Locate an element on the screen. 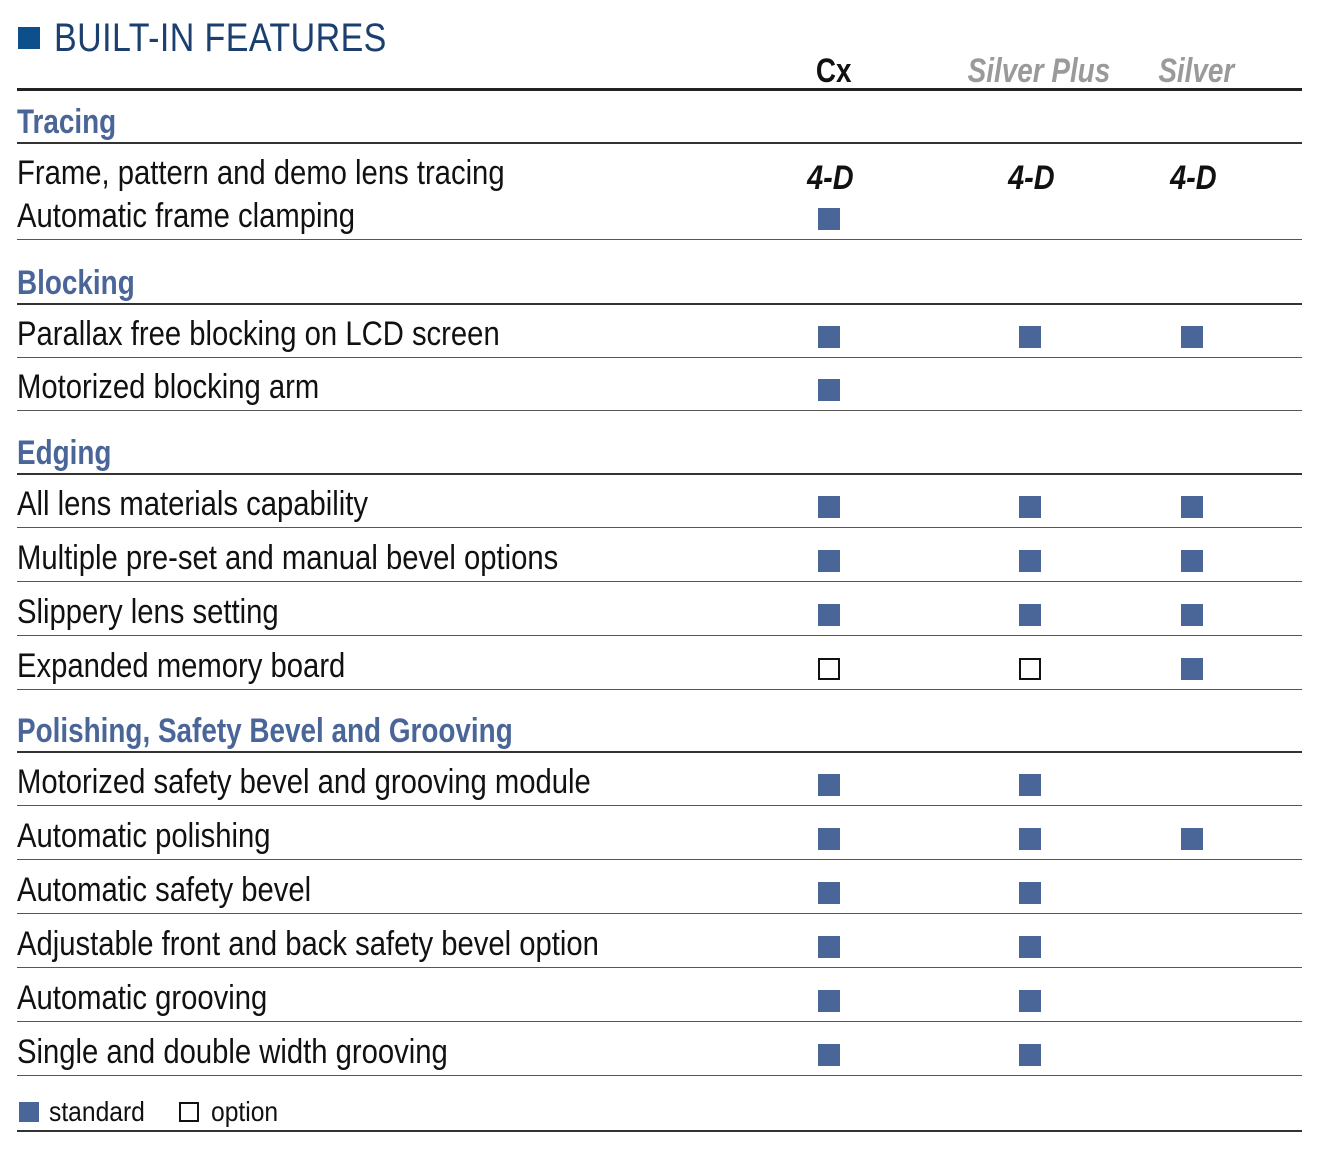  section-header: Polishing, Safety Bevel and Grooving is located at coordinates (659, 731).